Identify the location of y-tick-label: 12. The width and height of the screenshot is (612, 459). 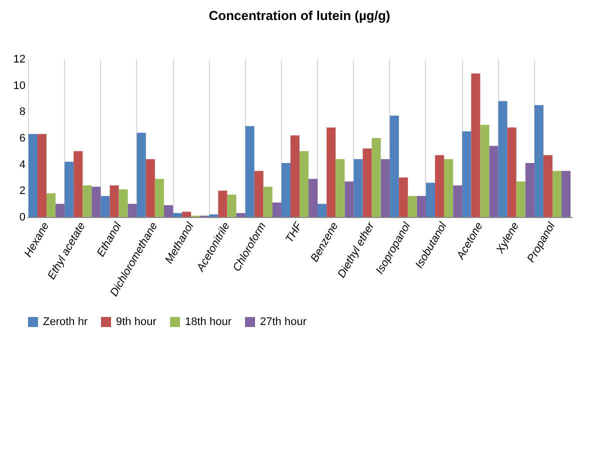
(19, 60).